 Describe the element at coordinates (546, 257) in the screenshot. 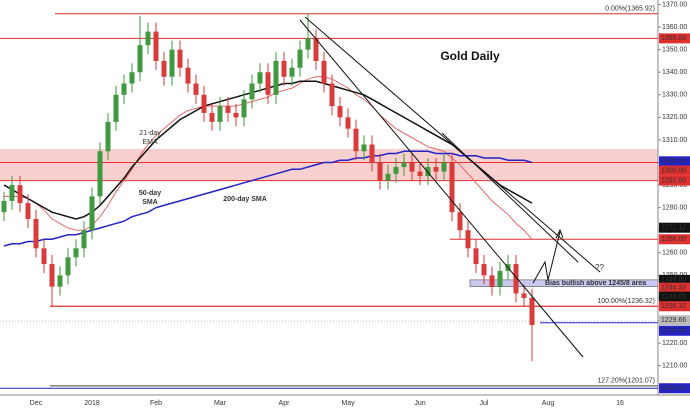

I see `projection-arrow` at that location.